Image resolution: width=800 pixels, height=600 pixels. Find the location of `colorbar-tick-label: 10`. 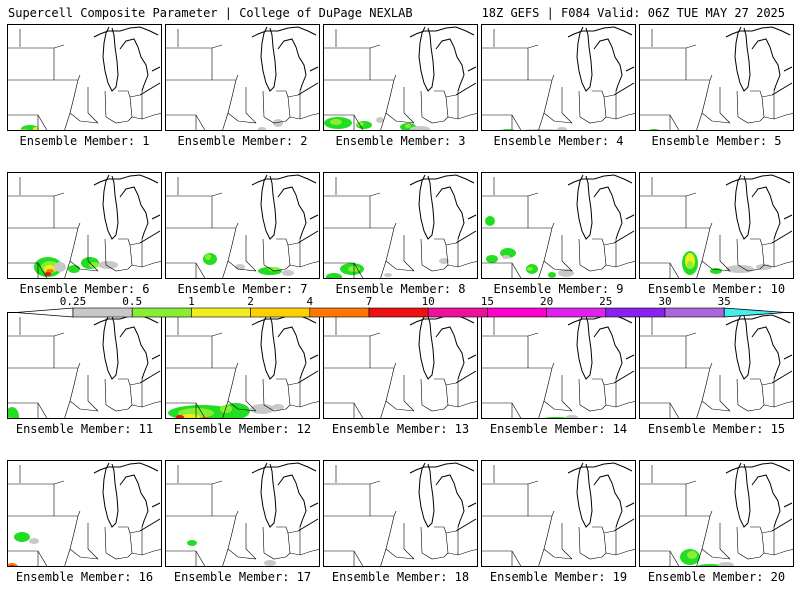

colorbar-tick-label: 10 is located at coordinates (428, 301).